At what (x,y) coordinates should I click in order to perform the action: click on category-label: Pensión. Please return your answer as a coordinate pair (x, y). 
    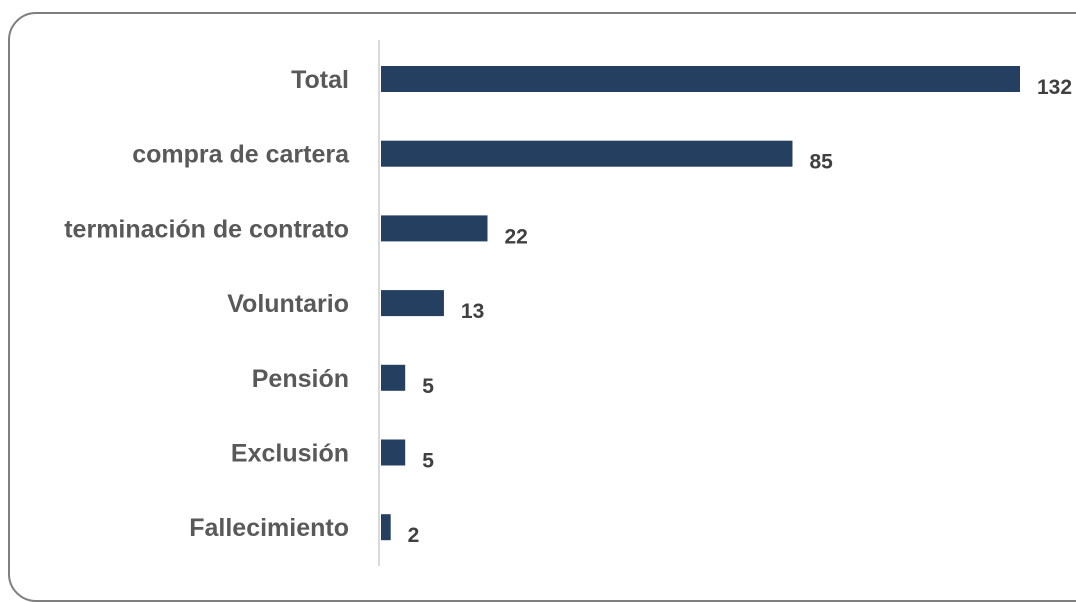
    Looking at the image, I should click on (300, 379).